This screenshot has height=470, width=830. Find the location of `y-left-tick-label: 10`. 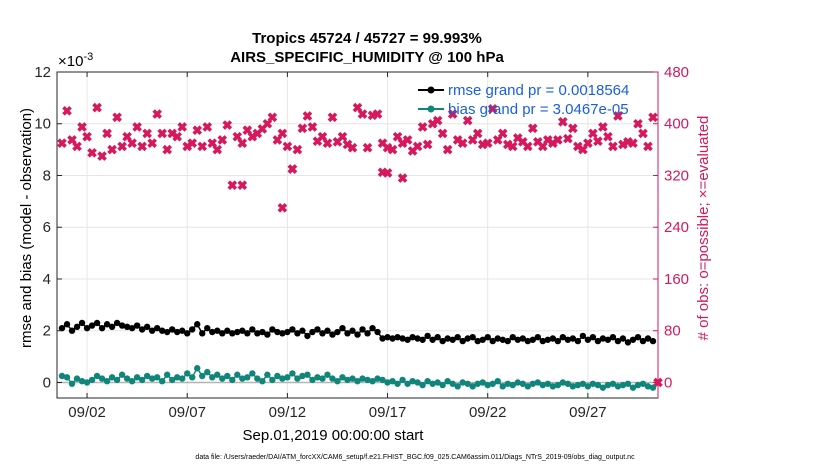

y-left-tick-label: 10 is located at coordinates (42, 124).